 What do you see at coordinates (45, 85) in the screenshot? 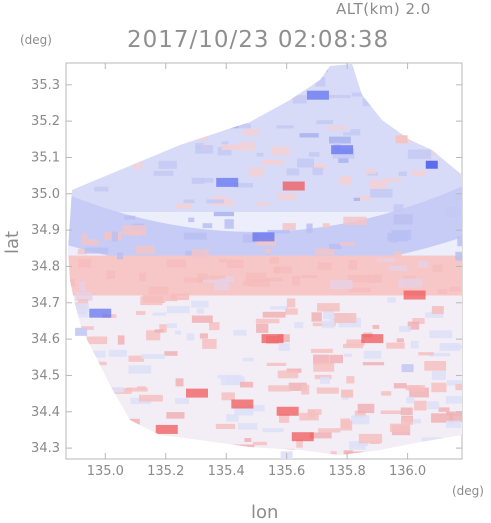
I see `y-tick-label: 35.3` at bounding box center [45, 85].